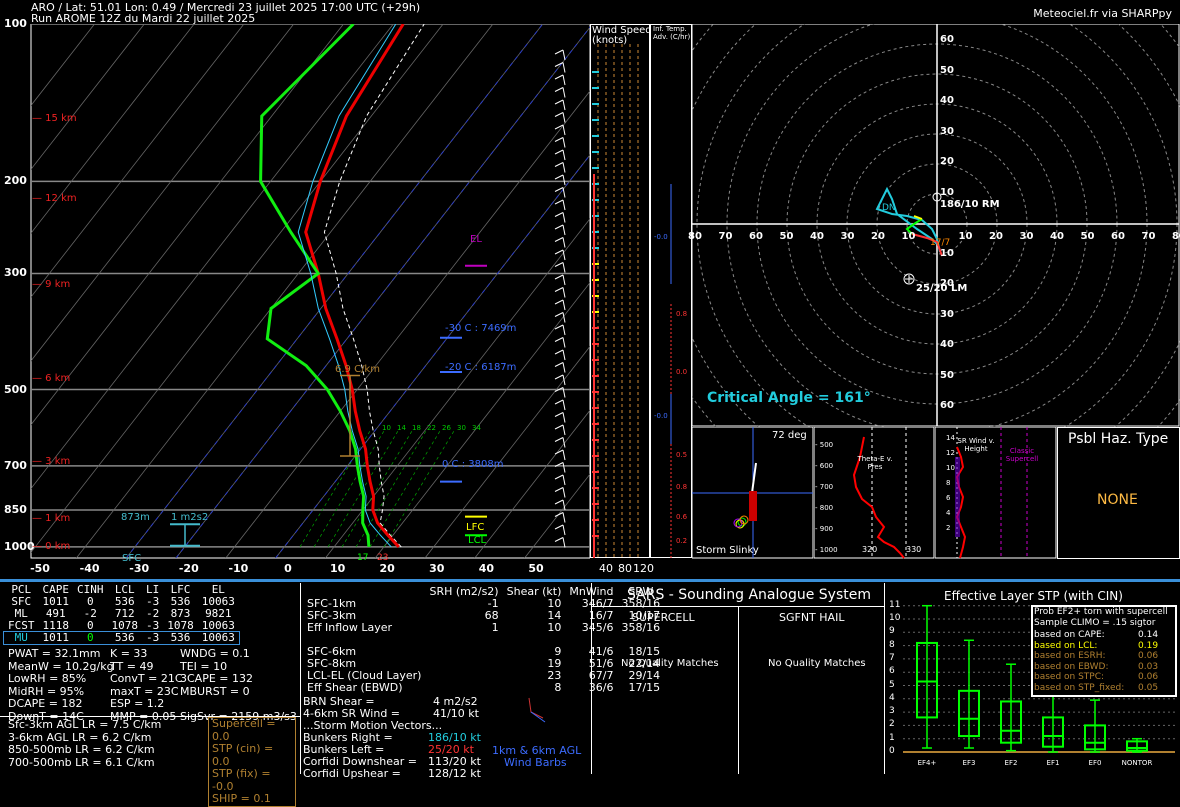 This screenshot has height=807, width=1180. I want to click on stp-prob-value: 0.19, so click(1148, 645).